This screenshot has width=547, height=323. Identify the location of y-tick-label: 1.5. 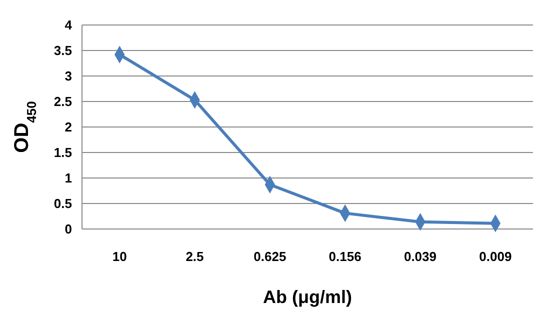
(63, 152).